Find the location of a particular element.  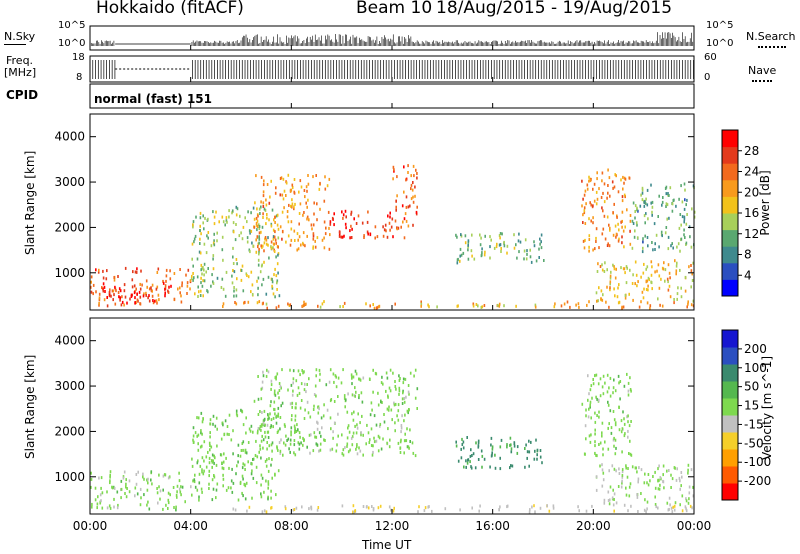

y-tick-label: 3000 is located at coordinates (69, 386).